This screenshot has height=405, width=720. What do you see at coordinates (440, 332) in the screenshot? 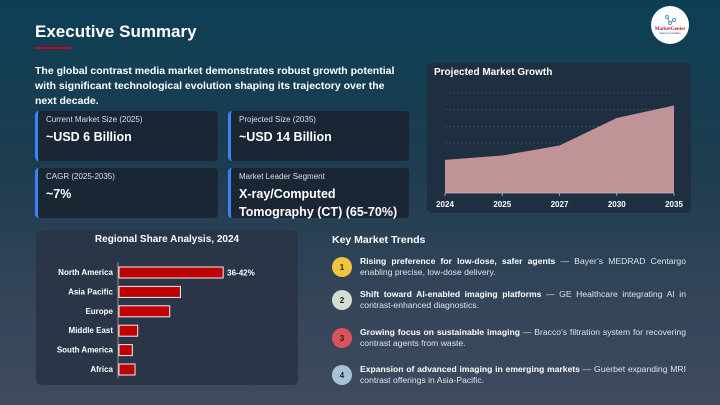
I see `trend-heading: Growing focus on sustainable imaging` at bounding box center [440, 332].